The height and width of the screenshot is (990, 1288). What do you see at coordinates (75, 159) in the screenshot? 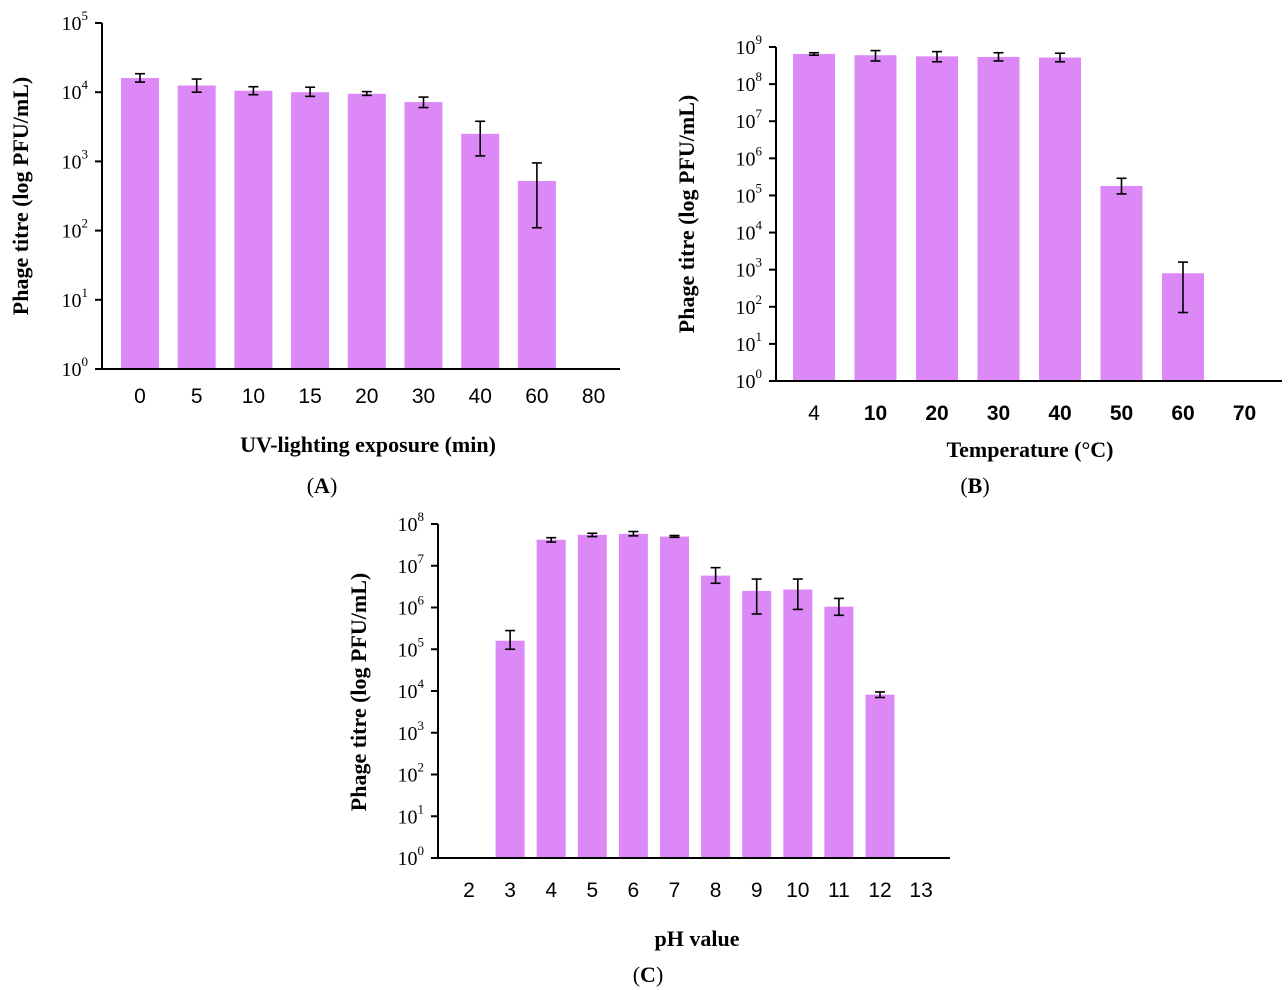
I see `y-tick-label-a: 10³` at bounding box center [75, 159].